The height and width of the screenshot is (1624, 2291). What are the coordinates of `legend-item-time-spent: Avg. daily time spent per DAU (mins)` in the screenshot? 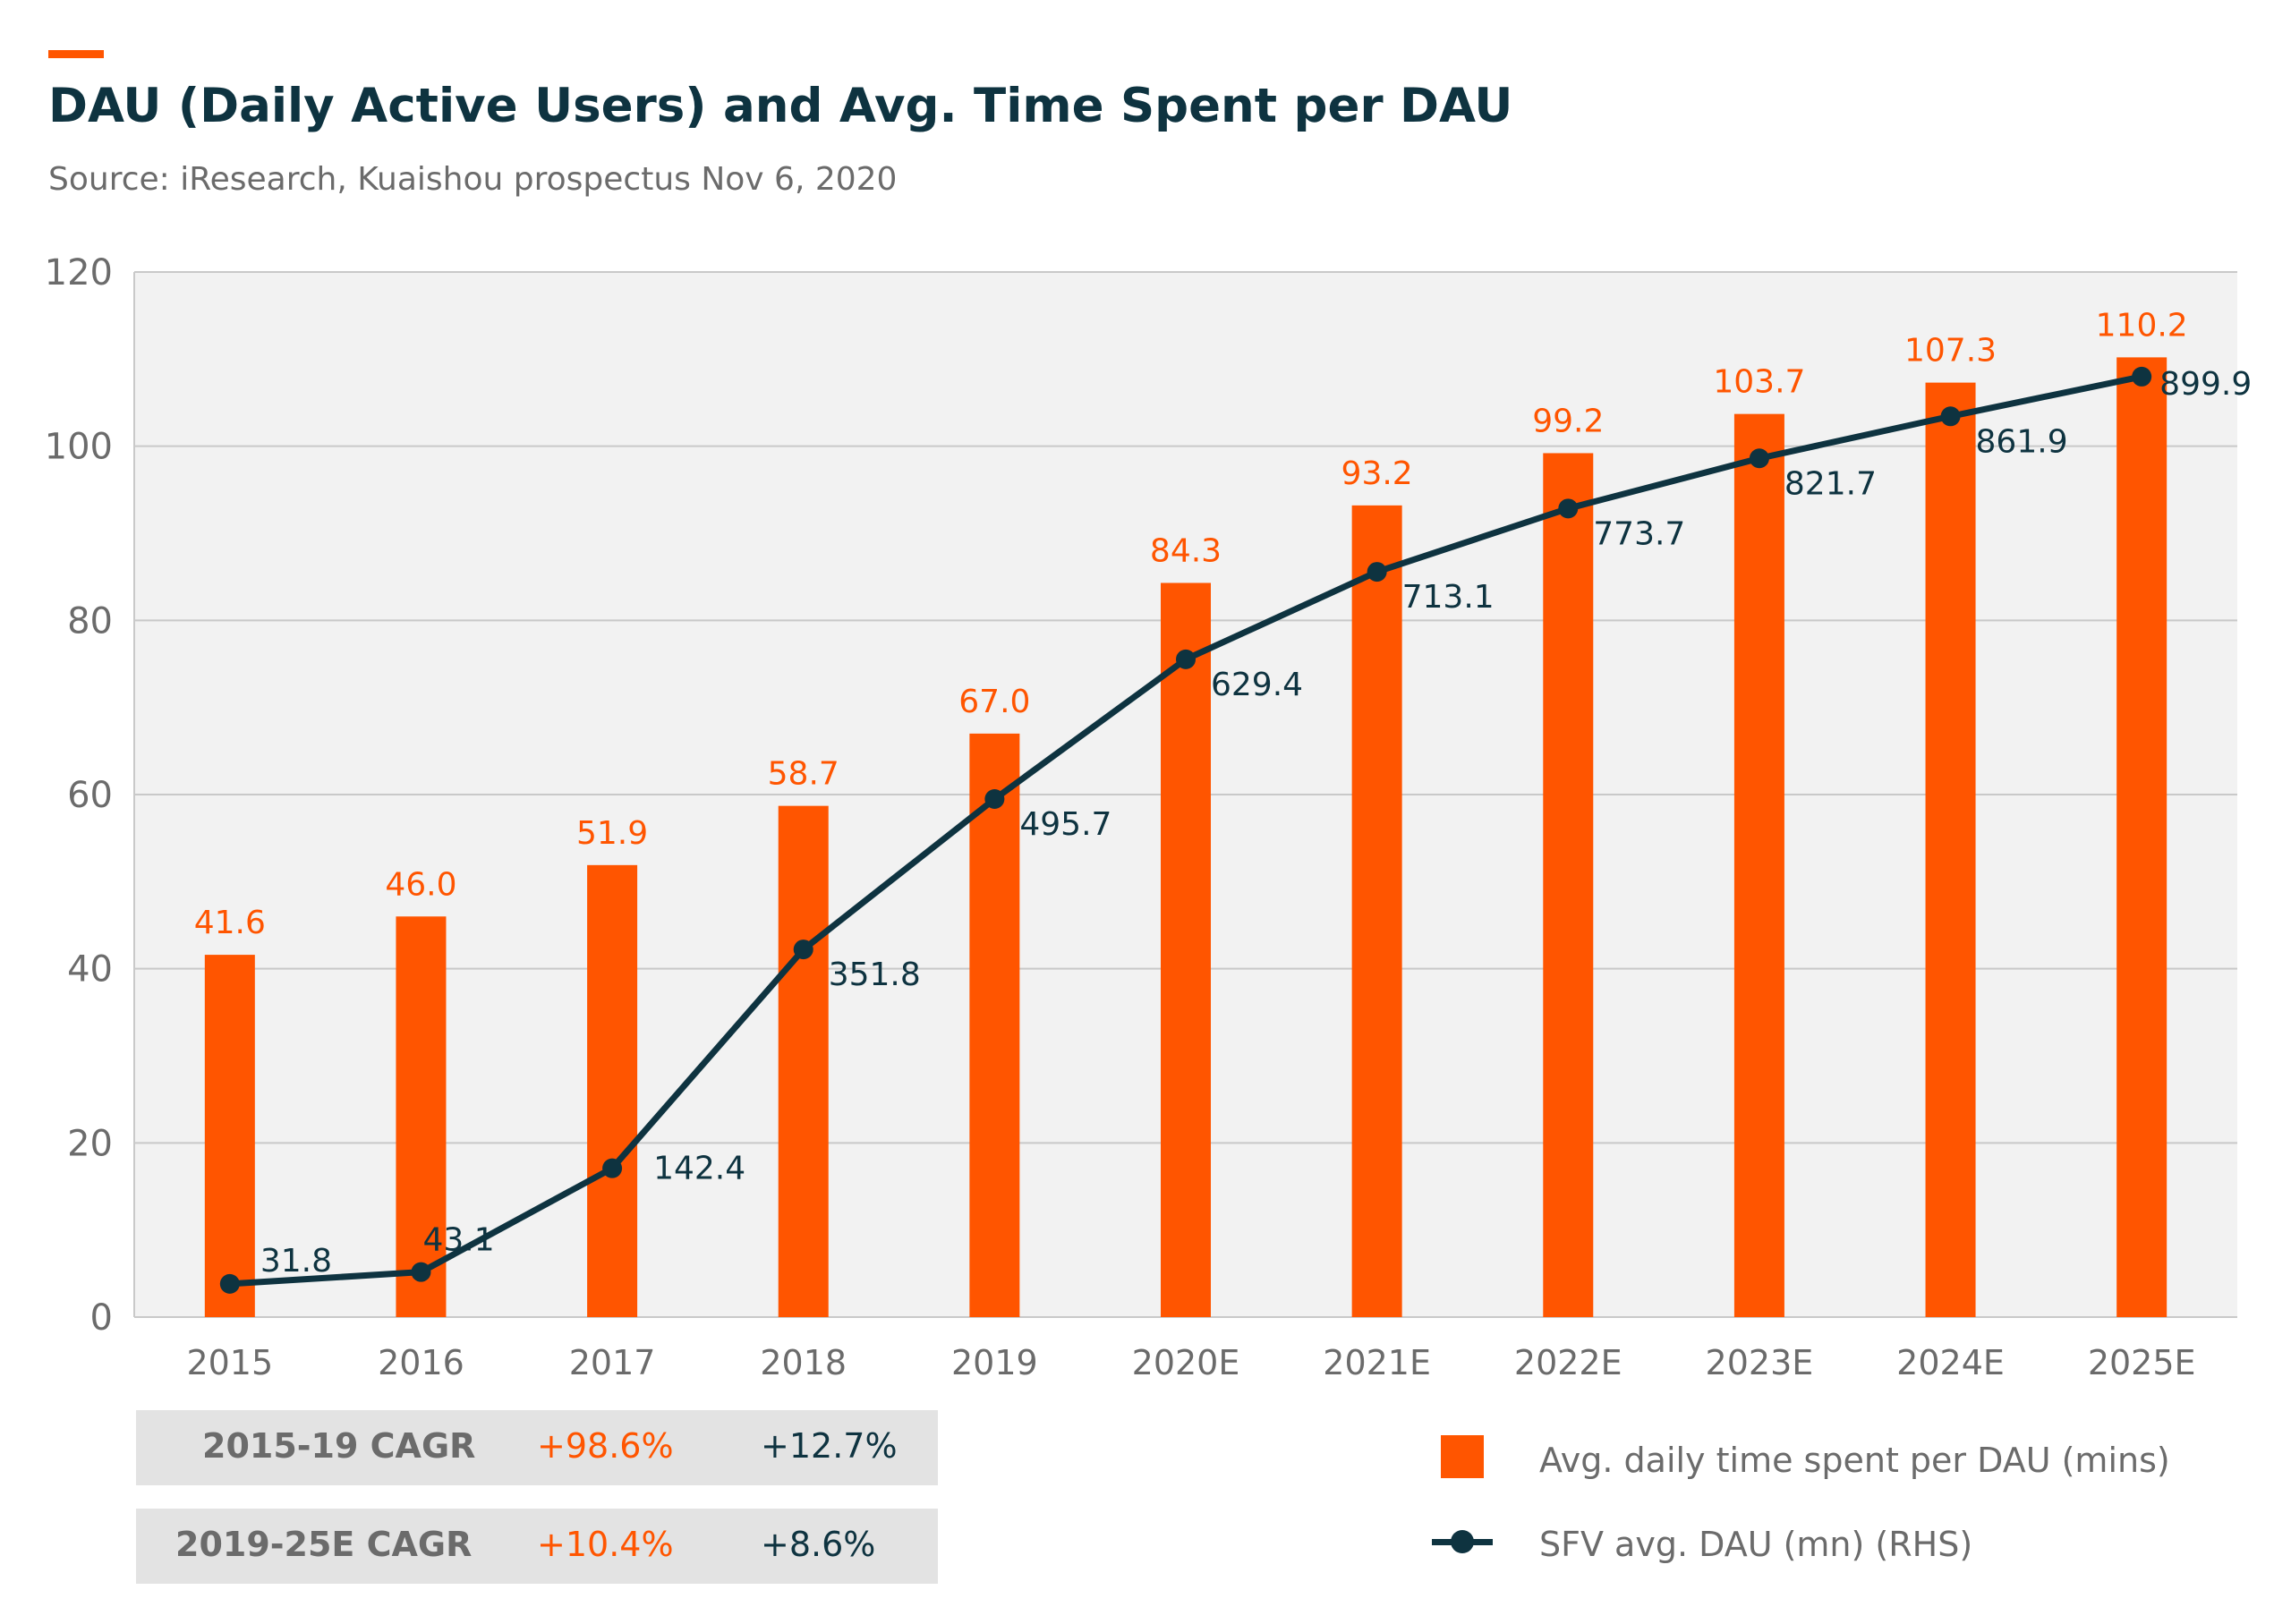 It's located at (1834, 1462).